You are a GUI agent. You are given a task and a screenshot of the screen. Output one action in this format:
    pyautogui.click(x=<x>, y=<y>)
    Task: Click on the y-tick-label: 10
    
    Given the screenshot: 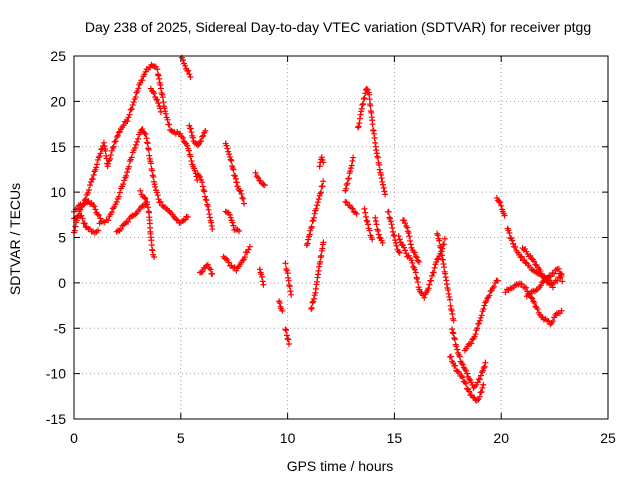 What is the action you would take?
    pyautogui.click(x=58, y=192)
    